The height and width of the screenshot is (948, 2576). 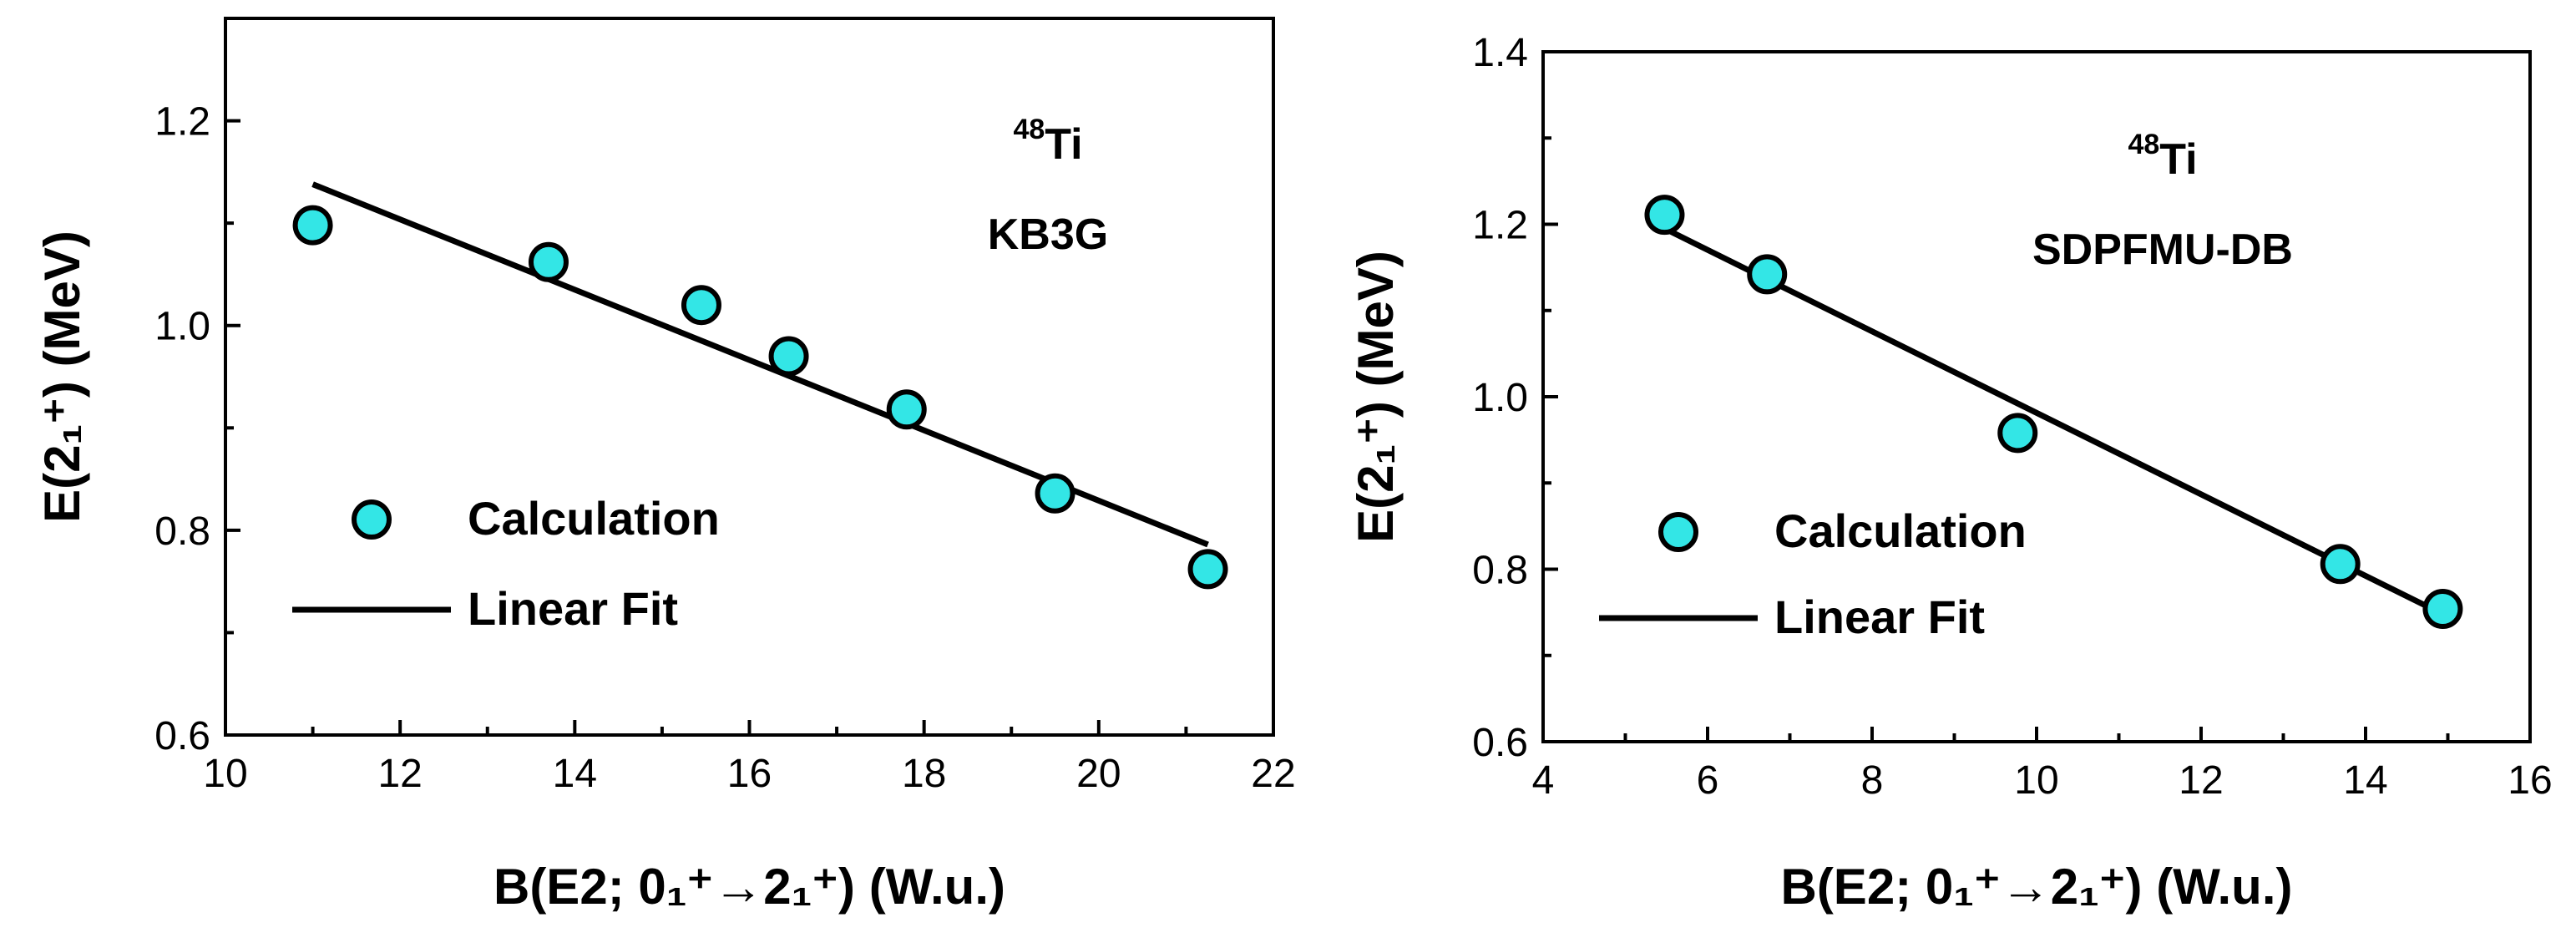 I want to click on x-tick-label: 8, so click(x=1873, y=781).